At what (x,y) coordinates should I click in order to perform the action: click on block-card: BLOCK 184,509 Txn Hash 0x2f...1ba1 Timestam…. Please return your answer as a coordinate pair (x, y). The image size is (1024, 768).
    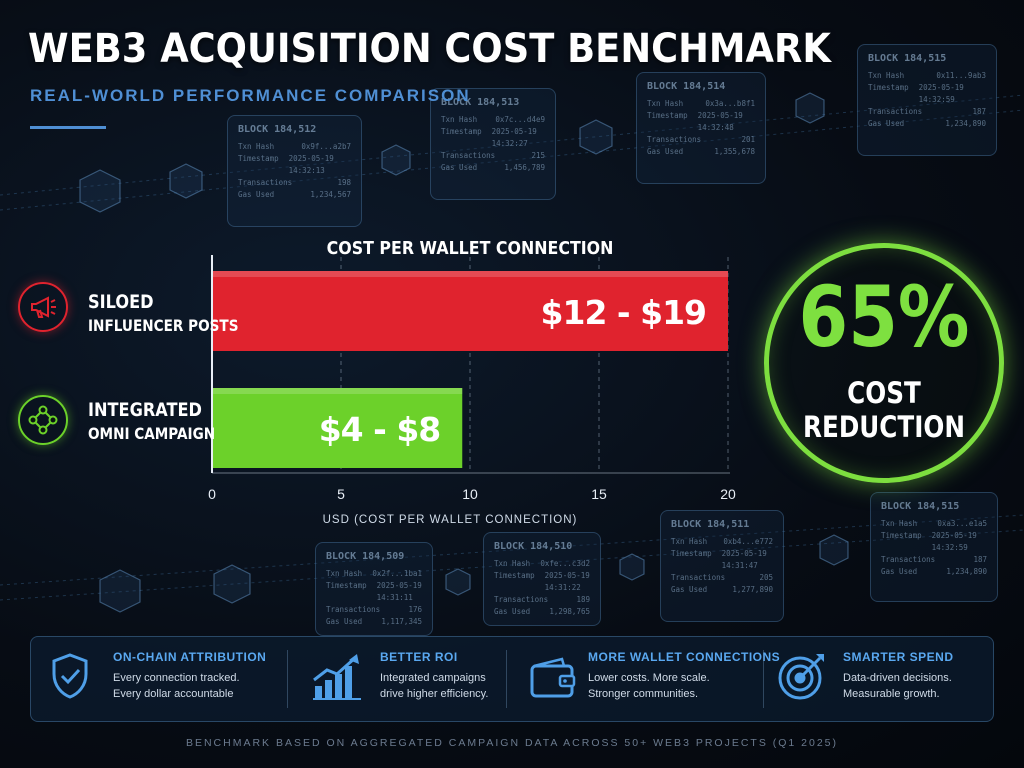
    Looking at the image, I should click on (374, 589).